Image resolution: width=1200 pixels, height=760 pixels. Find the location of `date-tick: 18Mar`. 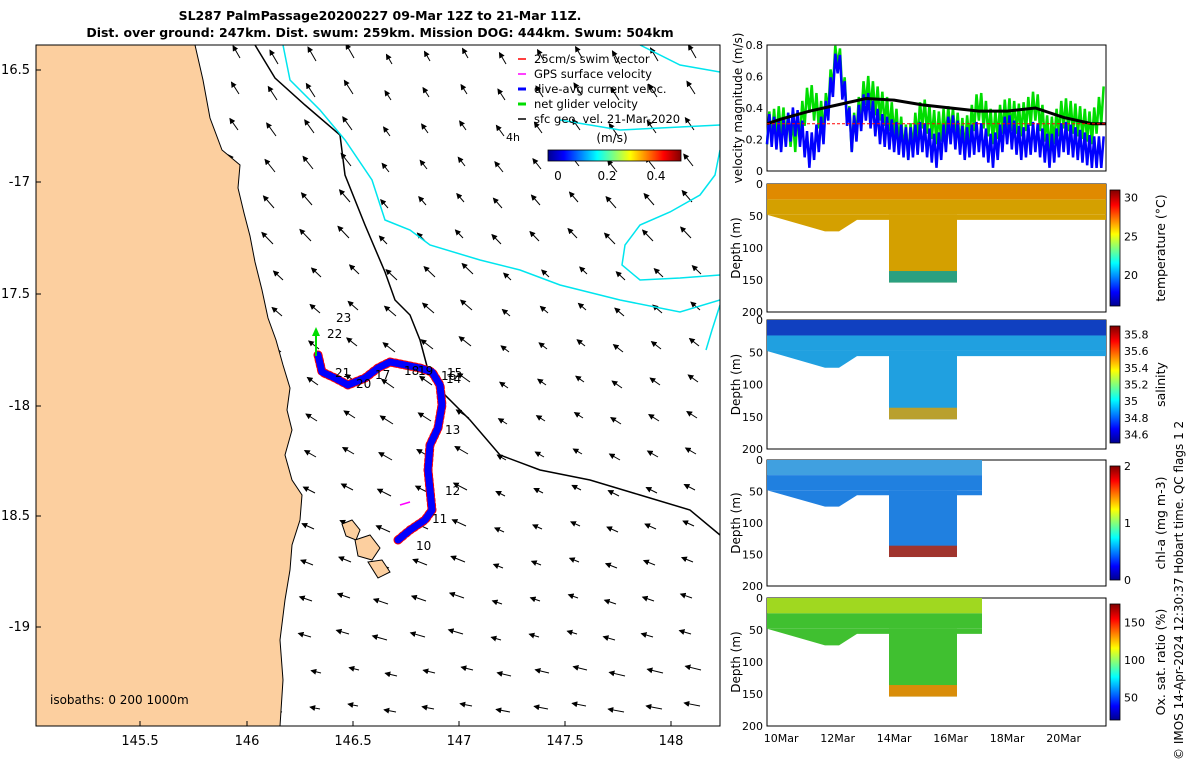

date-tick: 18Mar is located at coordinates (1007, 738).